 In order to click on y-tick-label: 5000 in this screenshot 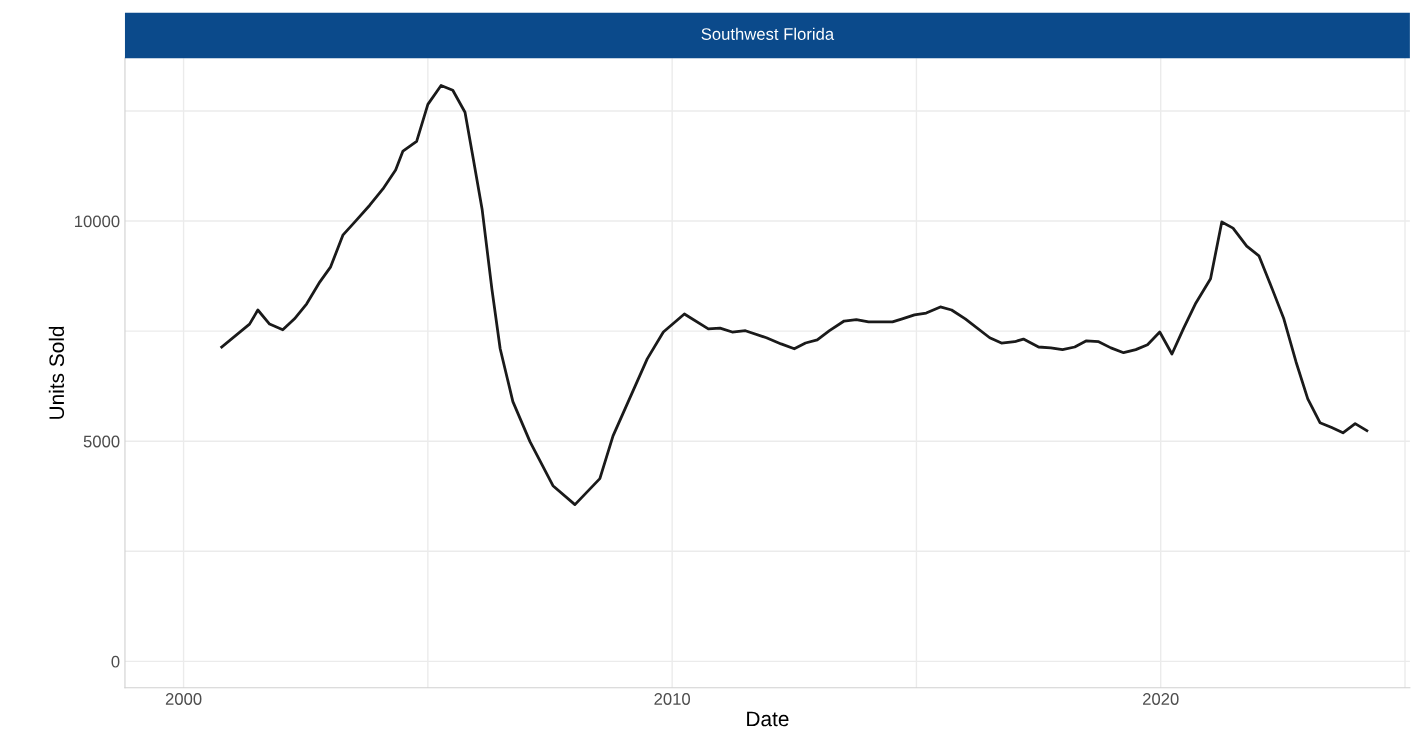, I will do `click(101, 441)`.